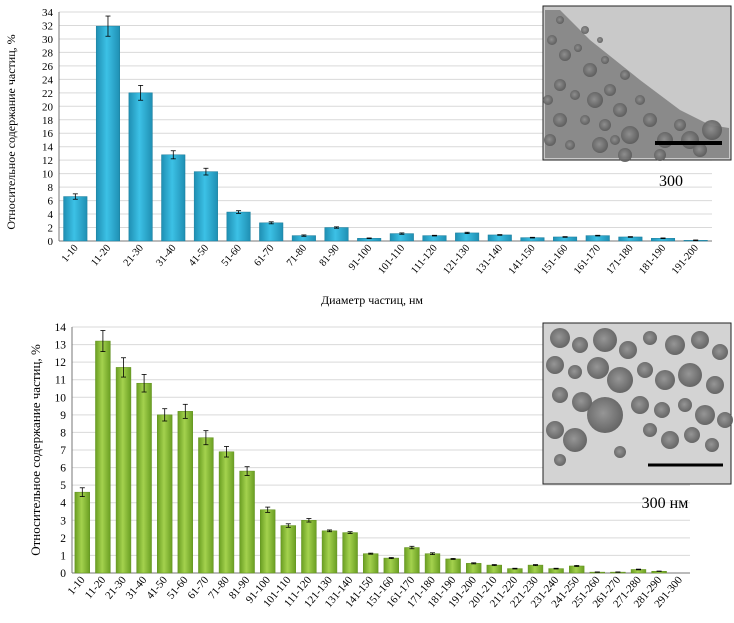 Image resolution: width=734 pixels, height=623 pixels. What do you see at coordinates (178, 588) in the screenshot?
I see `x-tick-label: 51-60` at bounding box center [178, 588].